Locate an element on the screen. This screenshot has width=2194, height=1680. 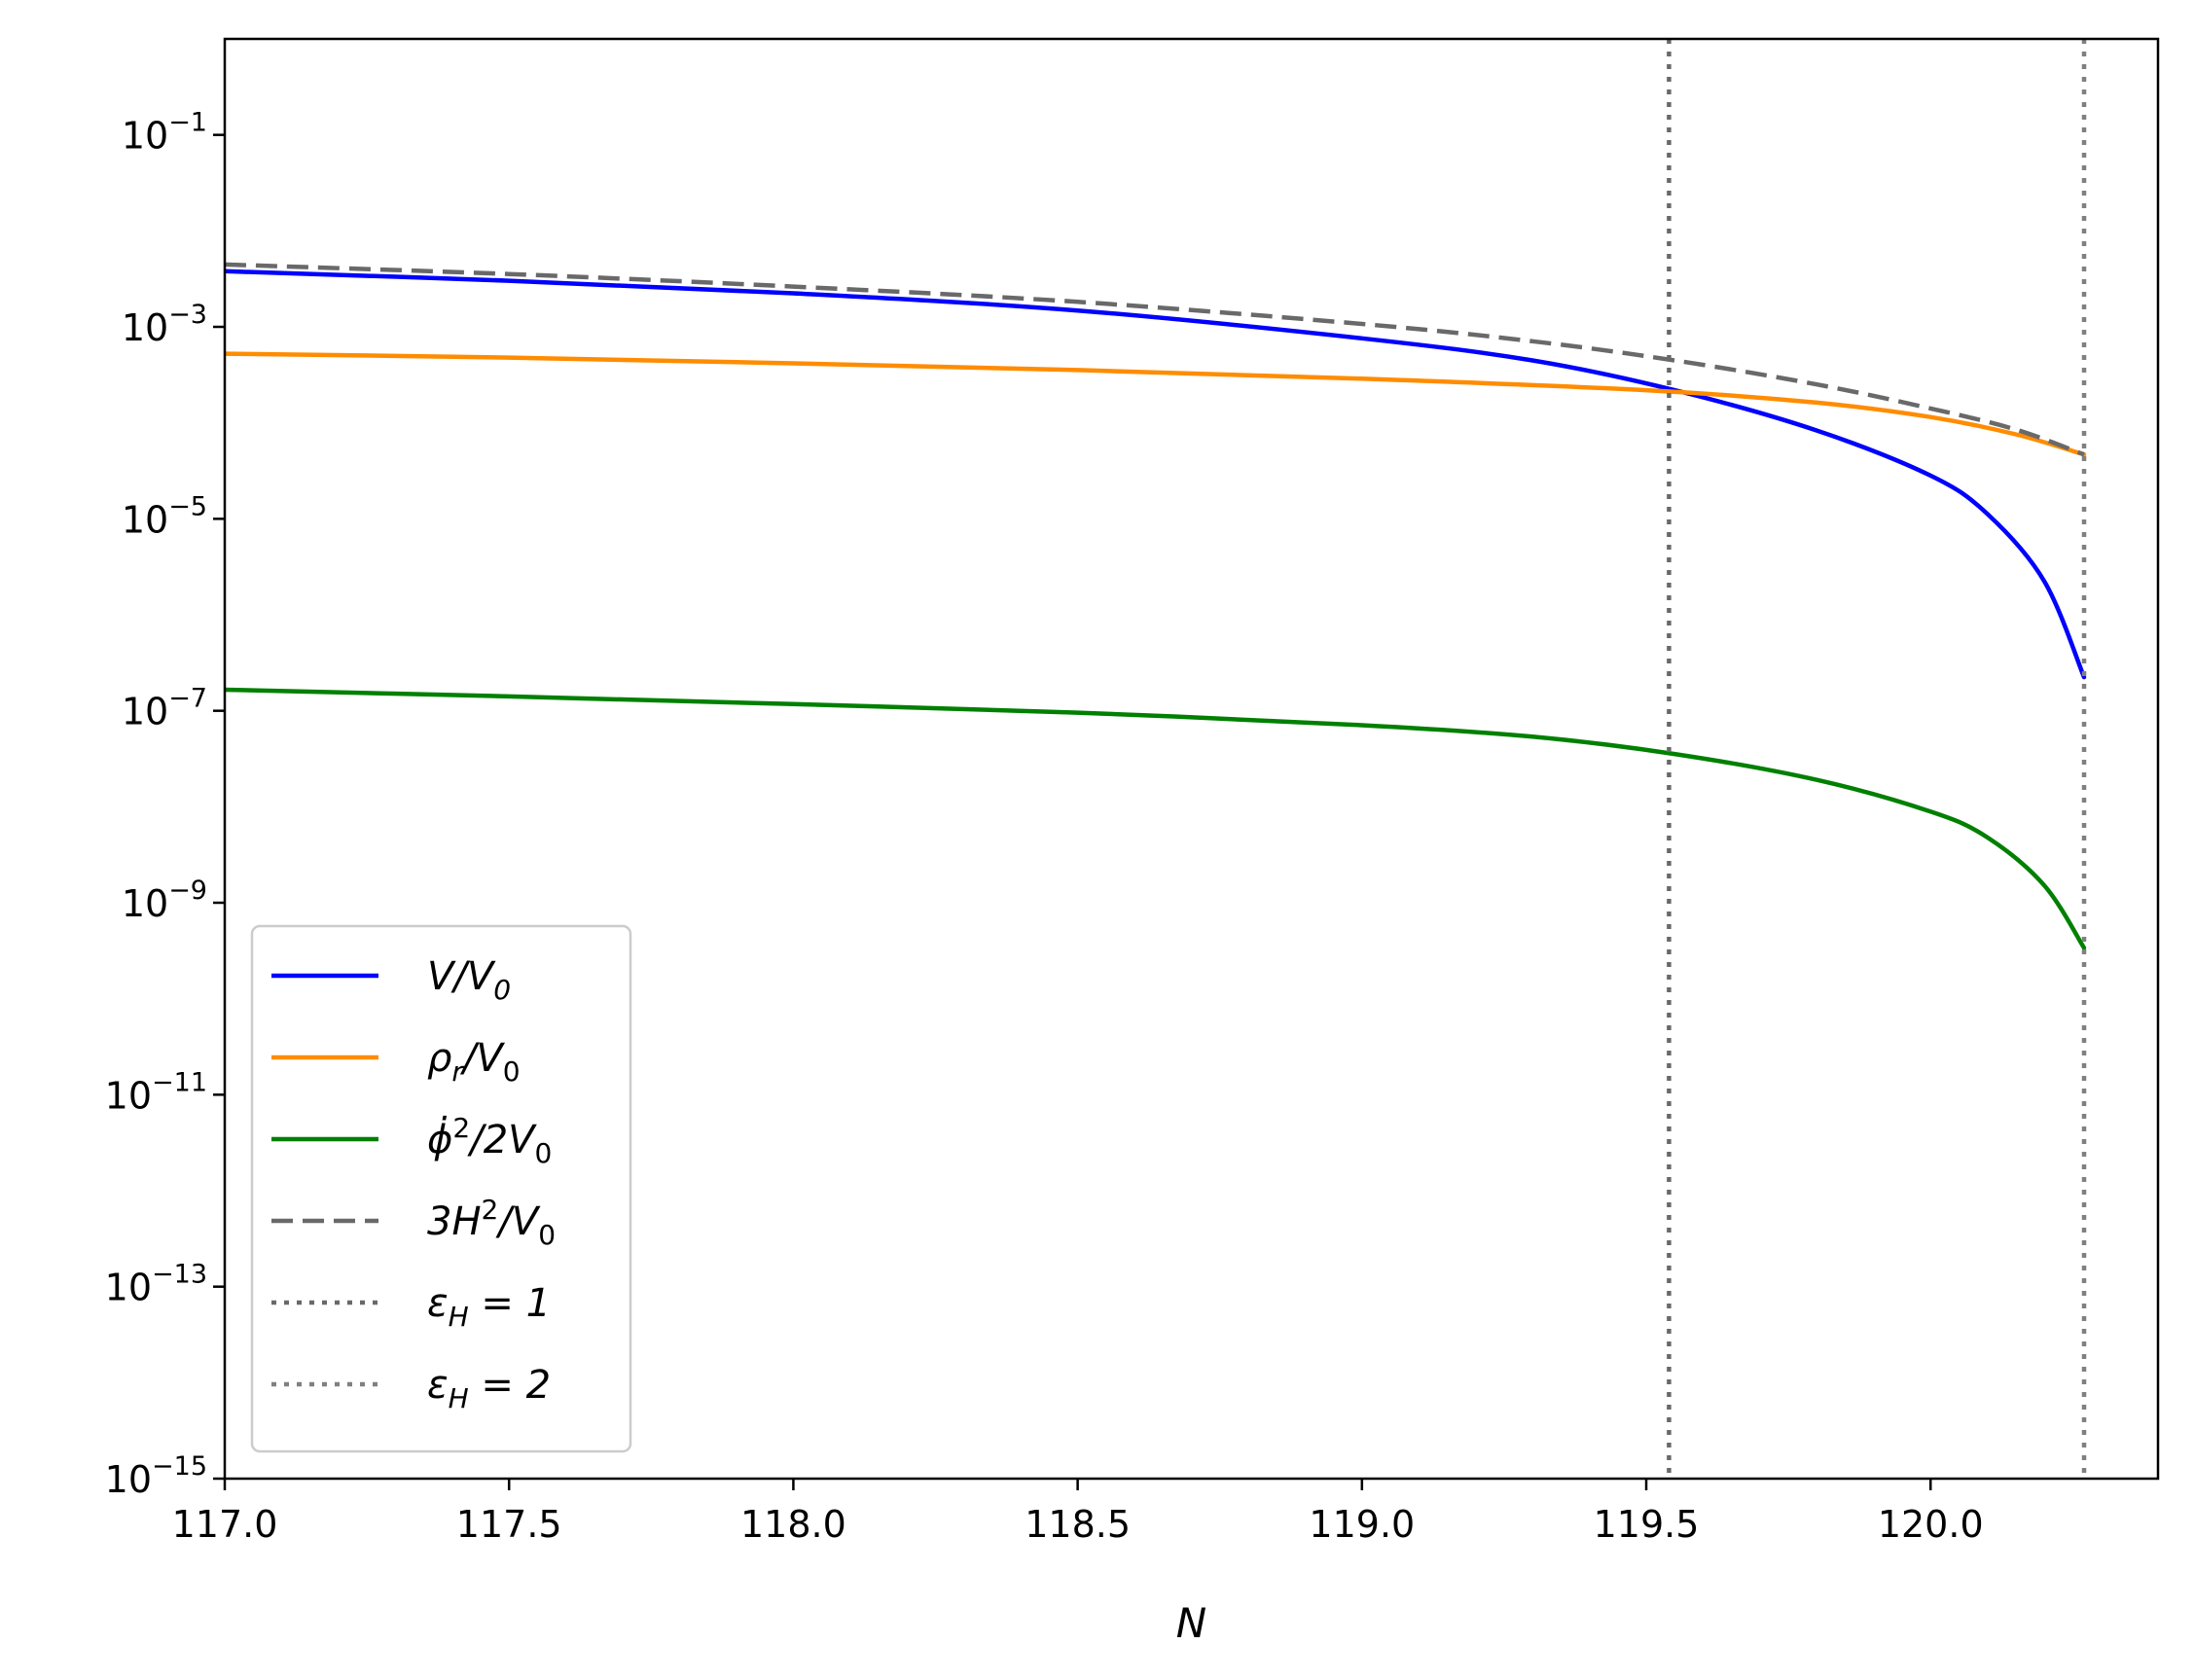
legend: V/V0 ρr/V0 ϕ̇2/2V0 3H2/V0 εH = 1 εH = 2 is located at coordinates (441, 1188).